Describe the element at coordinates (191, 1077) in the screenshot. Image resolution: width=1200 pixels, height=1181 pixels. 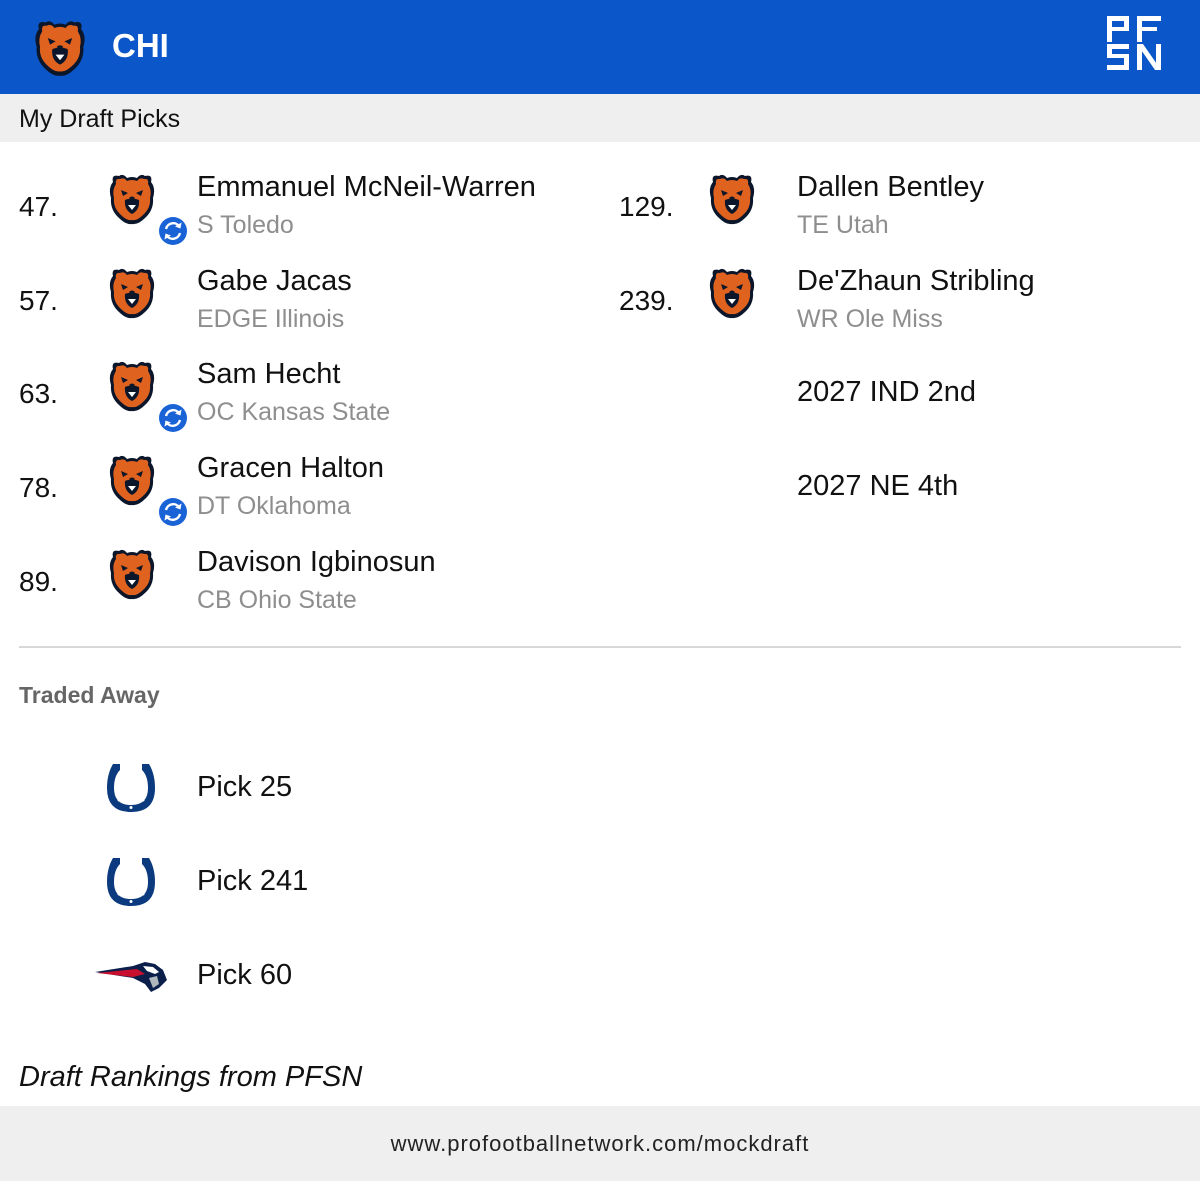
I see `rankings-credit: Draft Rankings from PFSN` at that location.